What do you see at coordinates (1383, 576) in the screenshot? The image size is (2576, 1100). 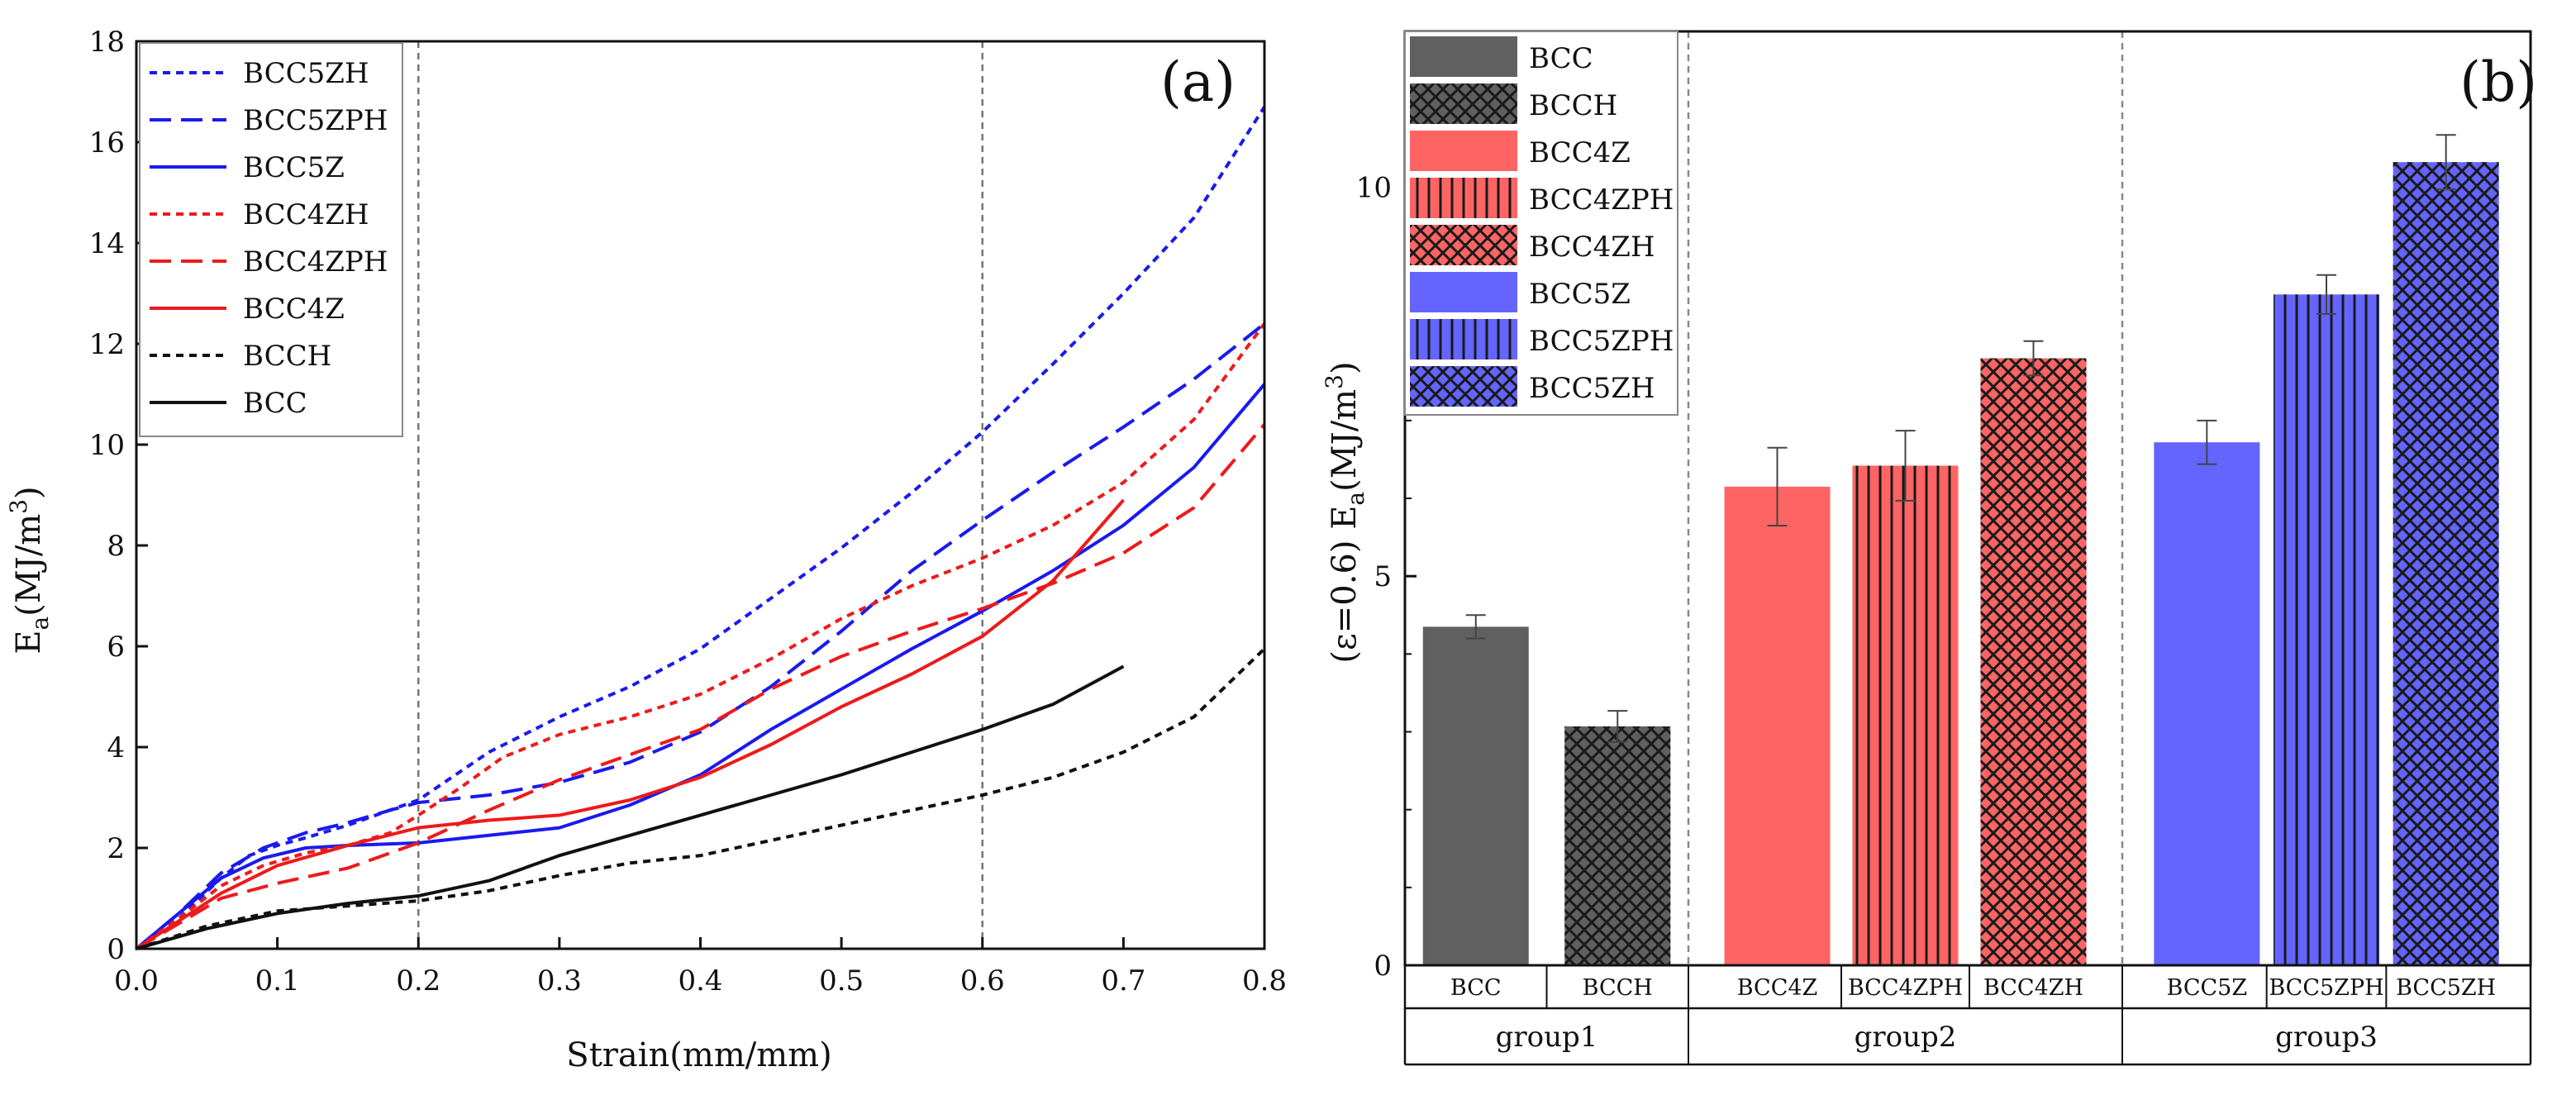 I see `y-tick-label: 5` at bounding box center [1383, 576].